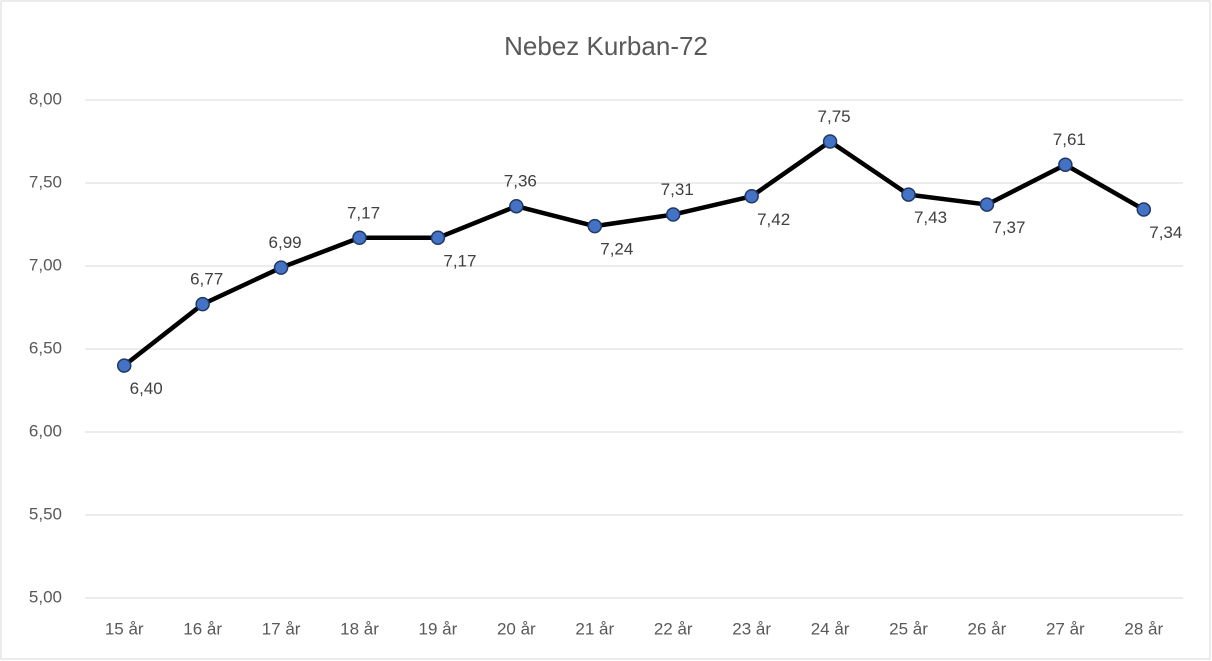 The image size is (1212, 661). What do you see at coordinates (1069, 139) in the screenshot?
I see `data-label: 7,61` at bounding box center [1069, 139].